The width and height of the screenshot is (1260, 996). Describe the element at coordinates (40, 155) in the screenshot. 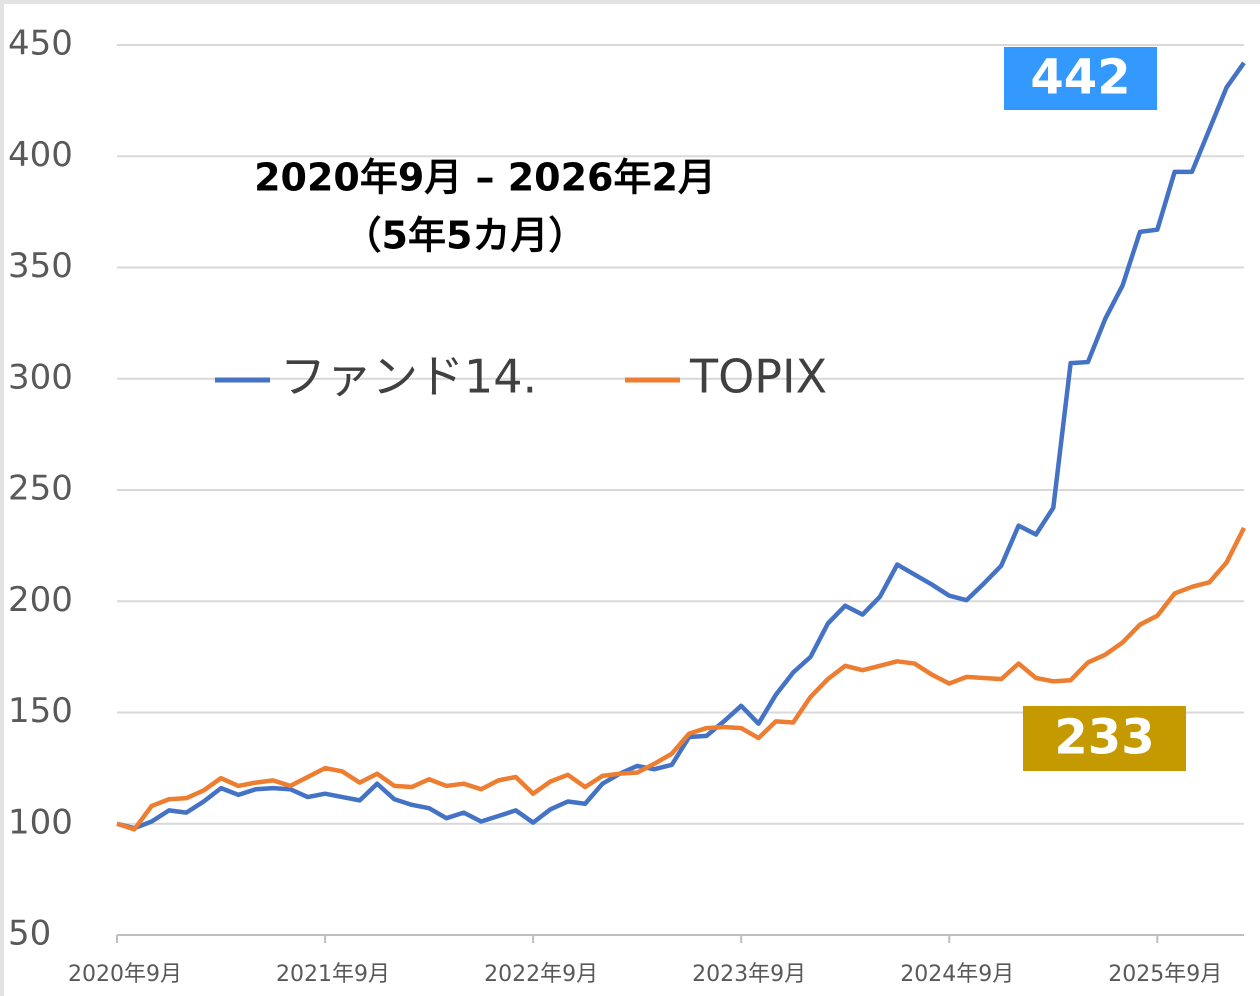

I see `y-tick-label: 400` at that location.